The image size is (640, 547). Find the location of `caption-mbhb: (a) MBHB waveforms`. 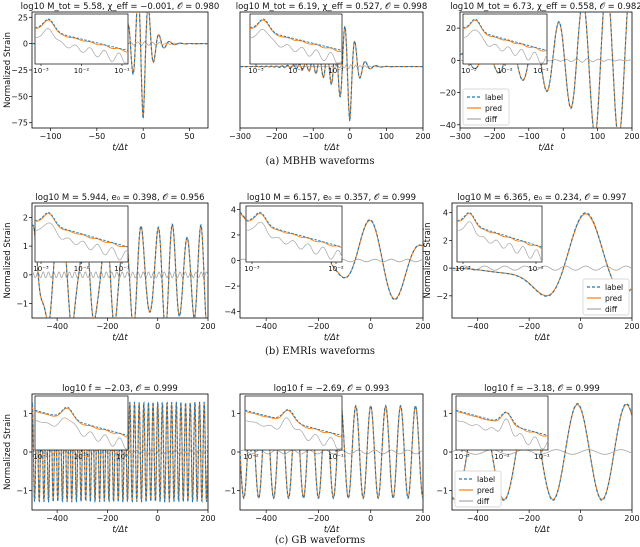

caption-mbhb: (a) MBHB waveforms is located at coordinates (320, 161).